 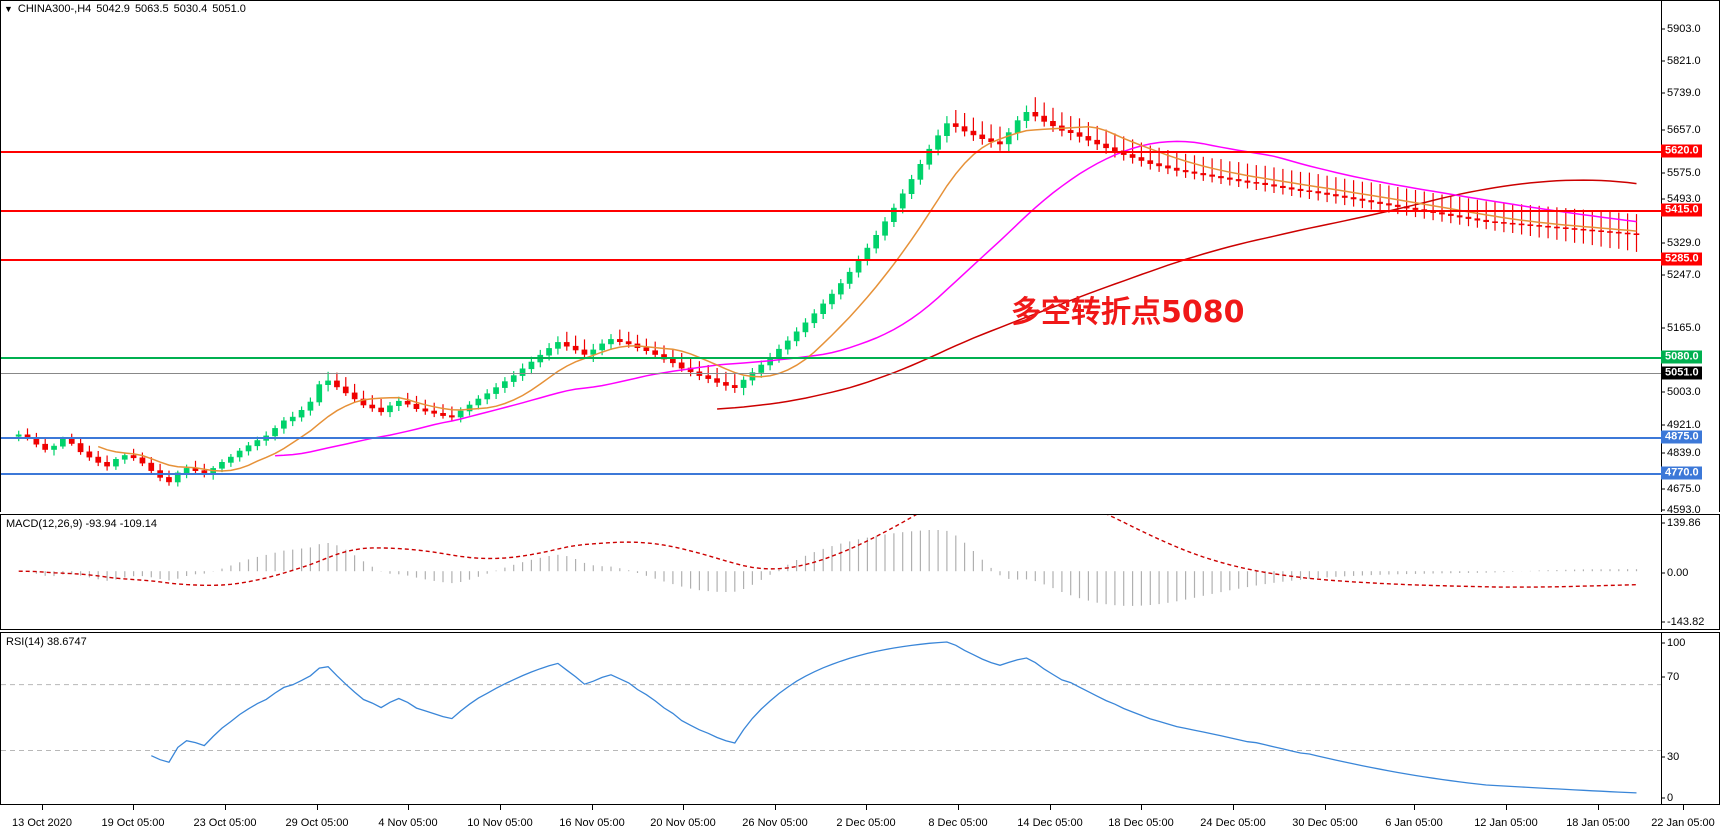 What do you see at coordinates (683, 823) in the screenshot?
I see `time-tick-label: 20 Nov 05:00` at bounding box center [683, 823].